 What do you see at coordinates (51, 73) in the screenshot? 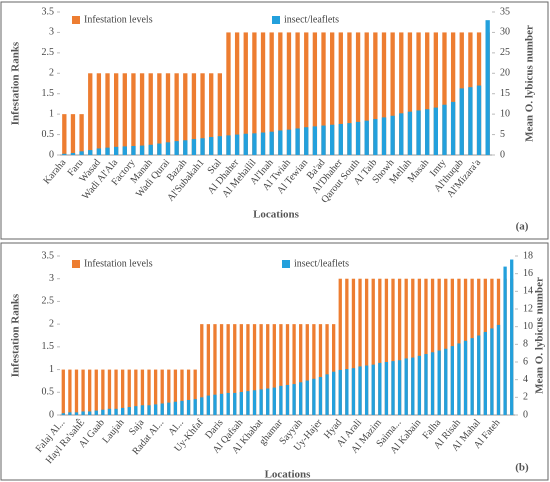
I see `y-tick-label: 2` at bounding box center [51, 73].